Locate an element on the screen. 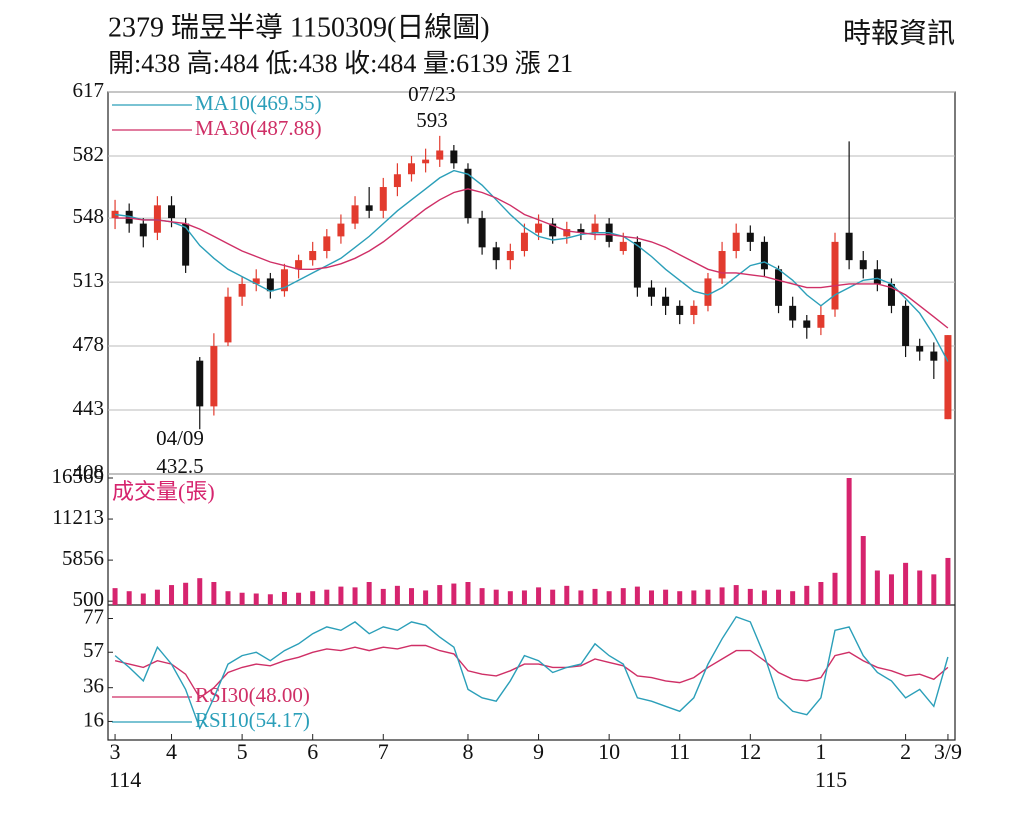 This screenshot has height=824, width=1024. y-tick-label: 548 is located at coordinates (89, 216).